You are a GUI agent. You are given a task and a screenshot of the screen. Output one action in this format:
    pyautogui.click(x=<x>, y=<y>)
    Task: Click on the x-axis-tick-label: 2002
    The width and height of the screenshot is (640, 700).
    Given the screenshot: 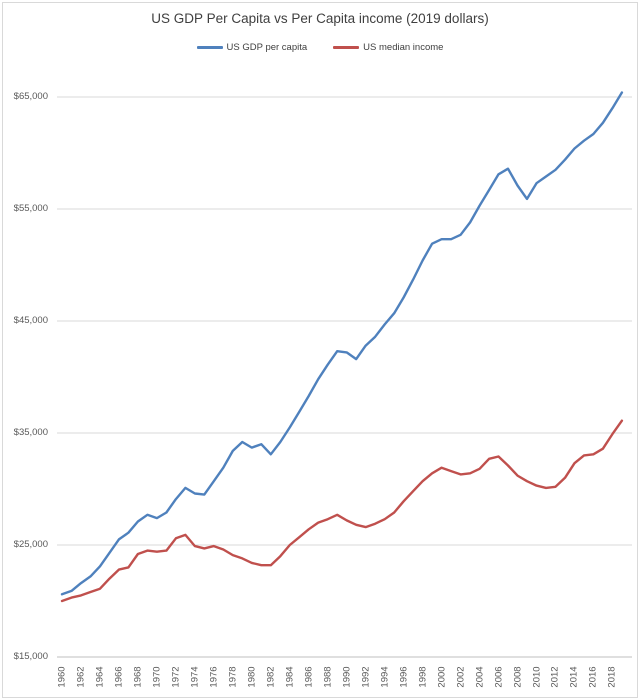 What is the action you would take?
    pyautogui.click(x=461, y=677)
    